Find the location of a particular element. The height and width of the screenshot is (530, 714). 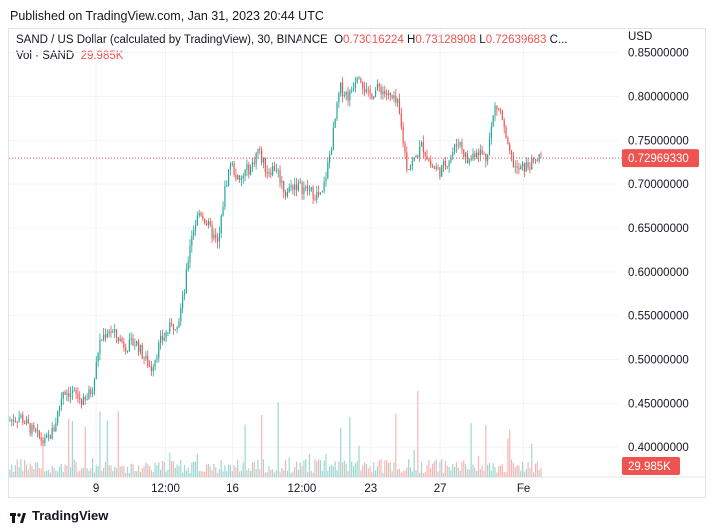

x-tick-label: 27 is located at coordinates (440, 489).